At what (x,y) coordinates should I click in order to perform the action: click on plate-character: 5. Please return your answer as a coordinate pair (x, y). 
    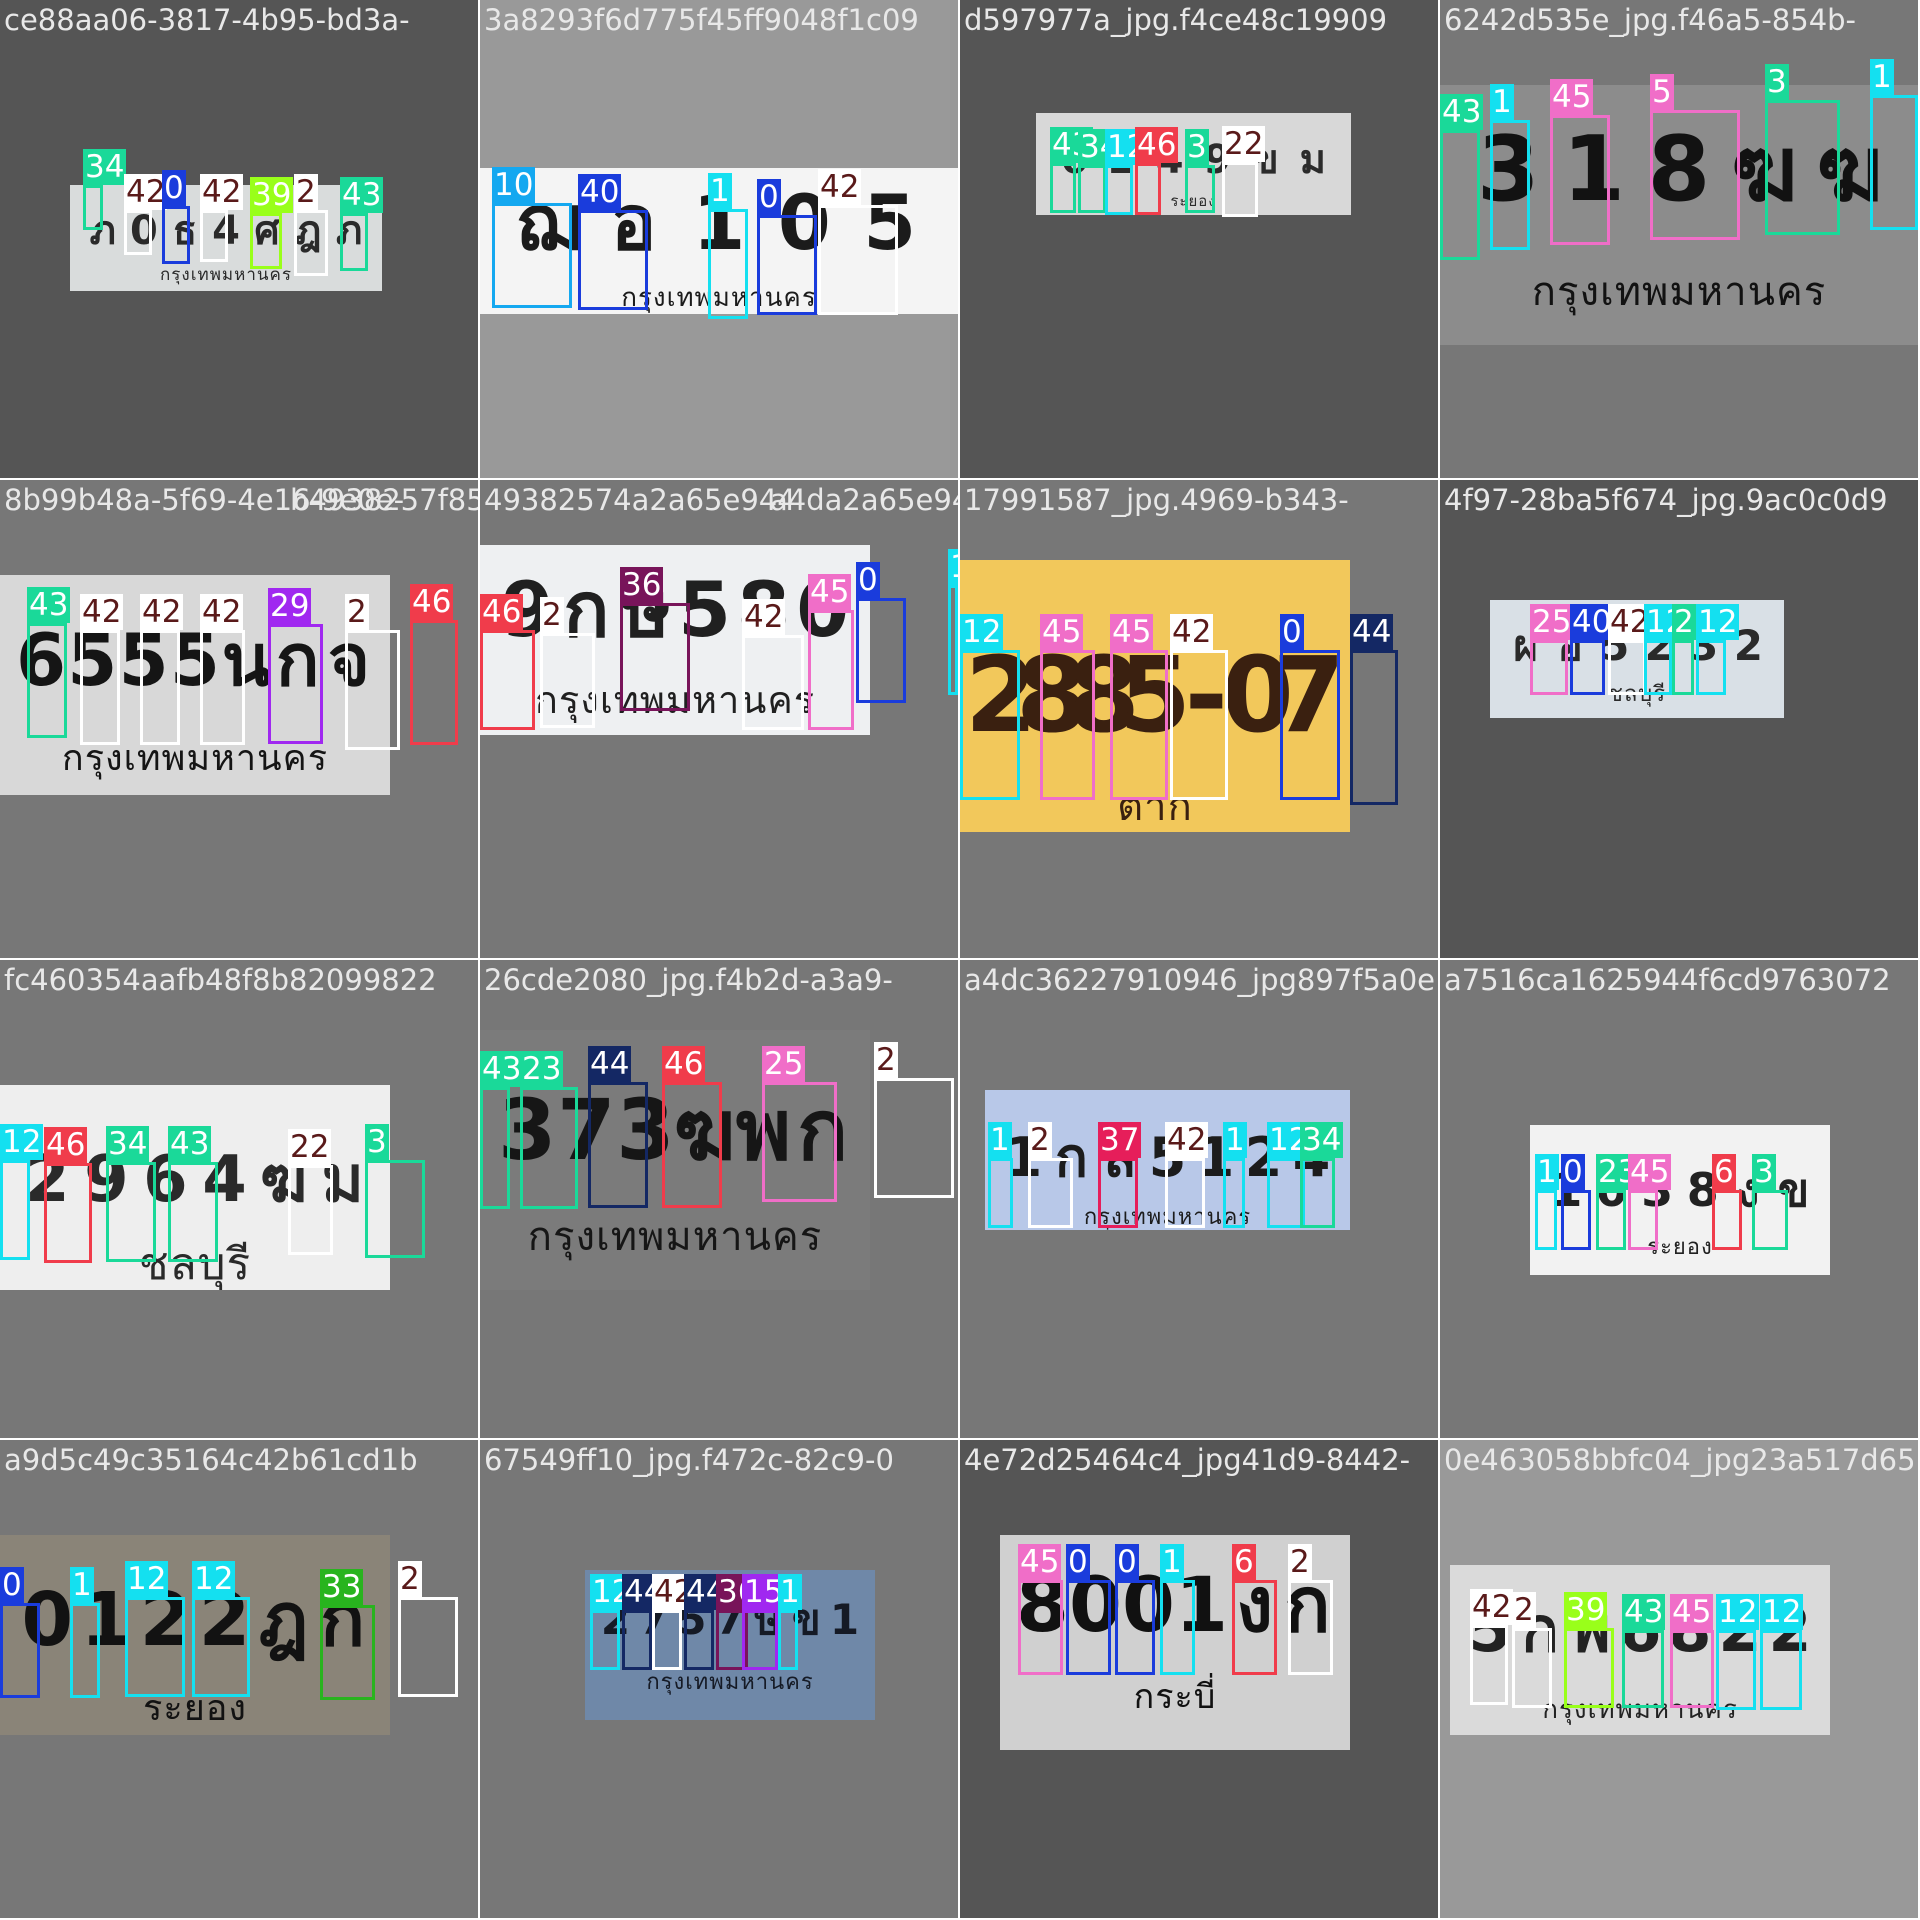
    Looking at the image, I should click on (143, 660).